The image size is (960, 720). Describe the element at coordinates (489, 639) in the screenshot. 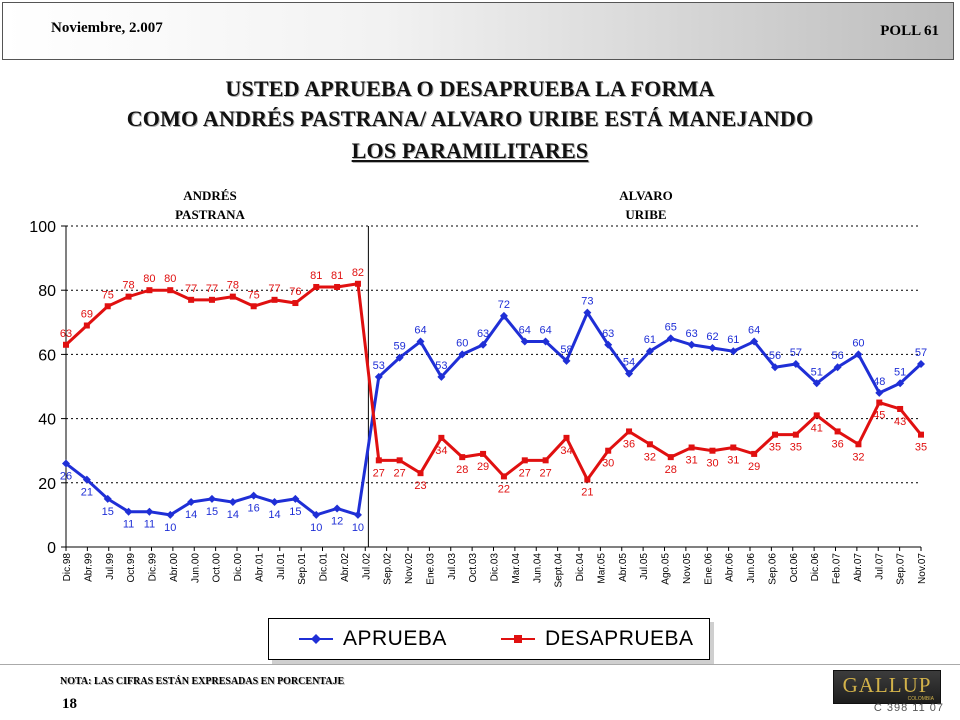

I see `chart-legend: APRUEBA DESAPRUEBA` at that location.